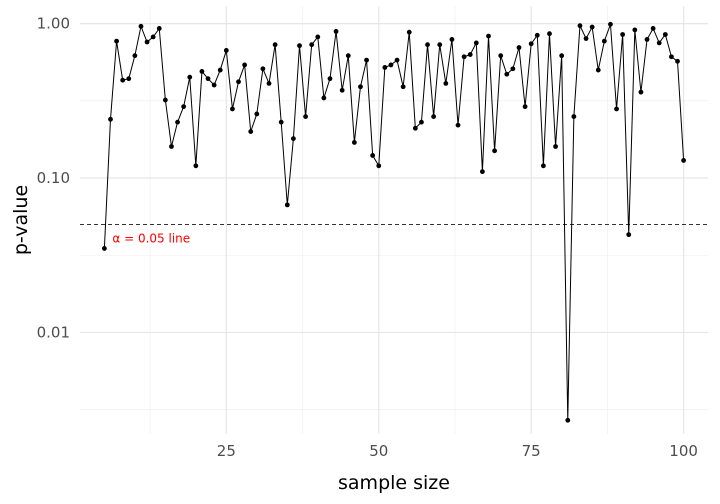 The height and width of the screenshot is (504, 720). Describe the element at coordinates (531, 451) in the screenshot. I see `x-tick-label: 75` at that location.